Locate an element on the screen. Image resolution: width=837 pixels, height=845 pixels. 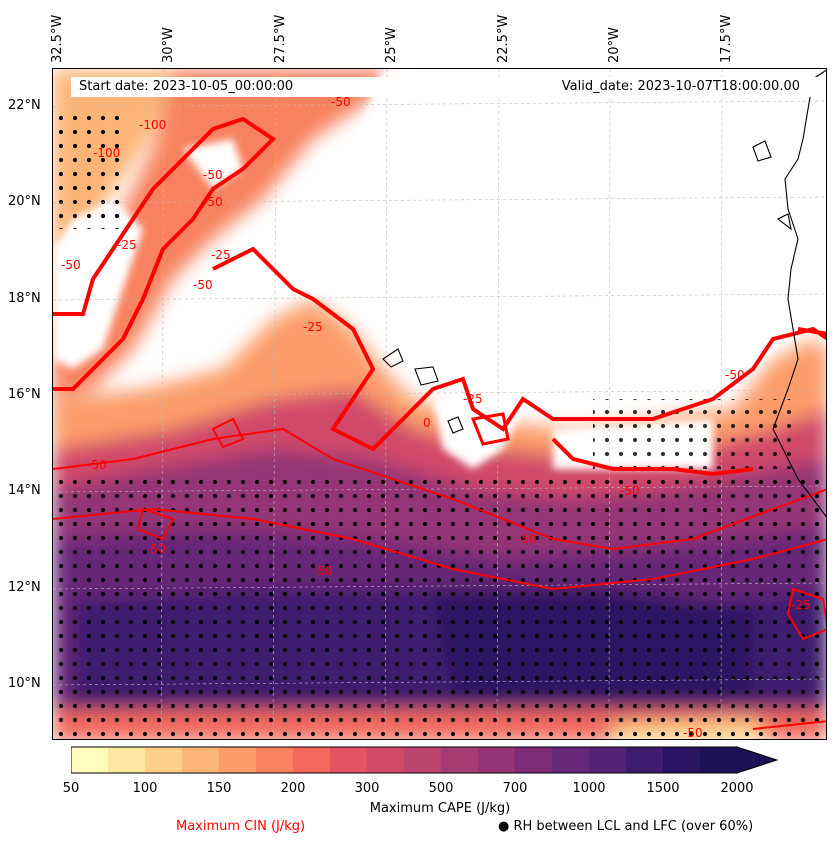
cape-axis-label: Maximum CAPE (J/kg) is located at coordinates (440, 808).